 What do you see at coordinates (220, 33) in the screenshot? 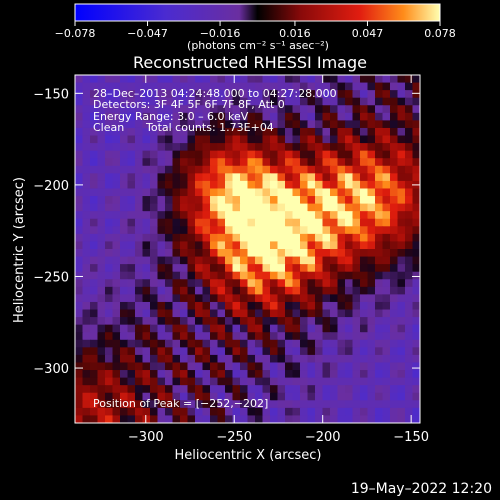
I see `colorbar-tick-label: −0.016` at bounding box center [220, 33].